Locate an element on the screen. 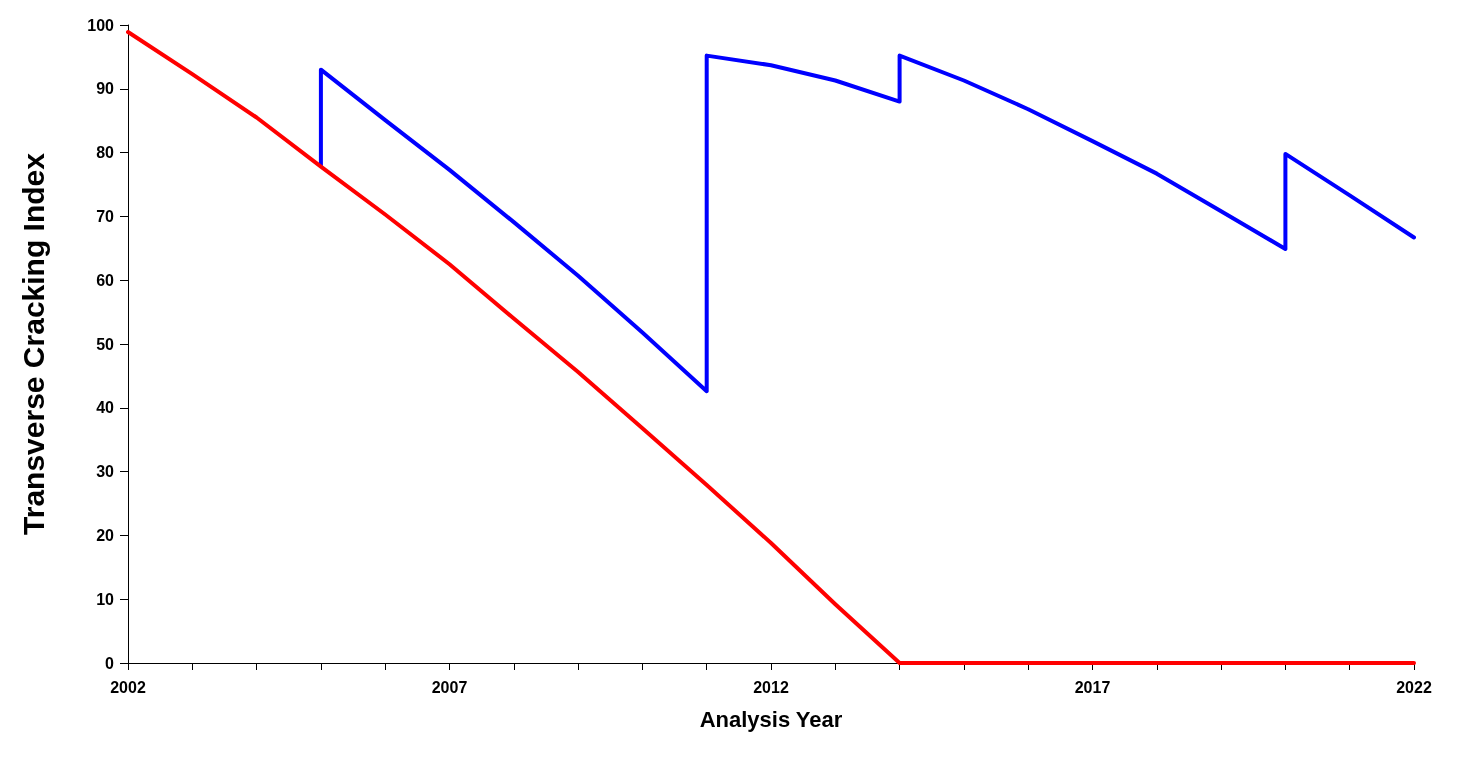 The height and width of the screenshot is (761, 1458). y-tick-label: 90 is located at coordinates (105, 89).